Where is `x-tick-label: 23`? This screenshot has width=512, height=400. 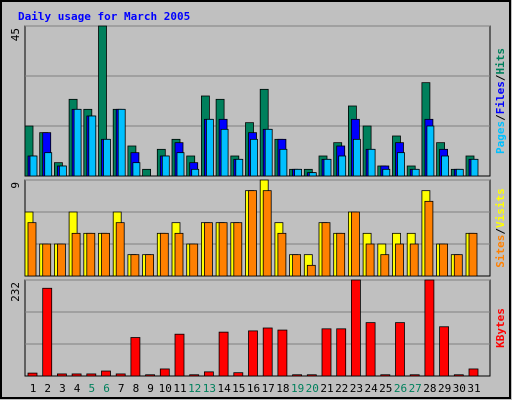
x-tick-label: 23 is located at coordinates (356, 388).